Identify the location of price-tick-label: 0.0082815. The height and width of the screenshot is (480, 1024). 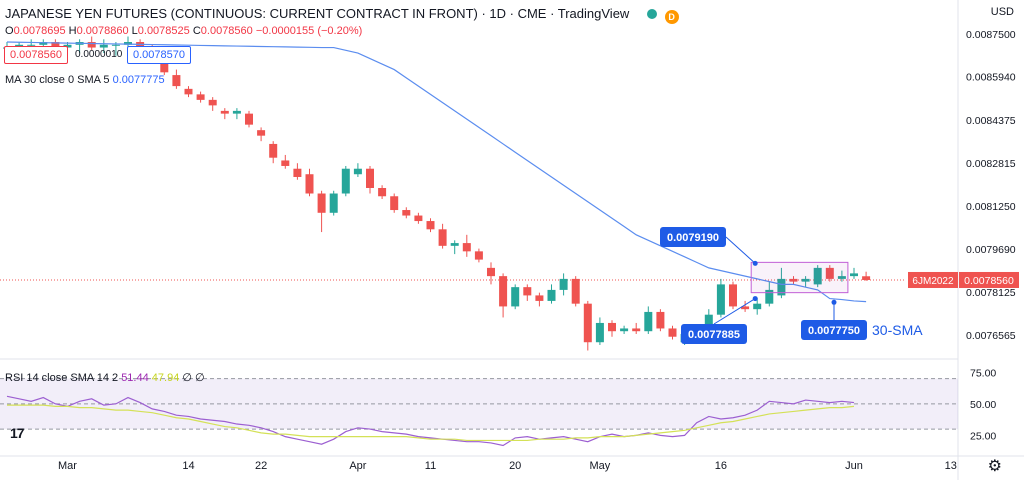
(991, 164).